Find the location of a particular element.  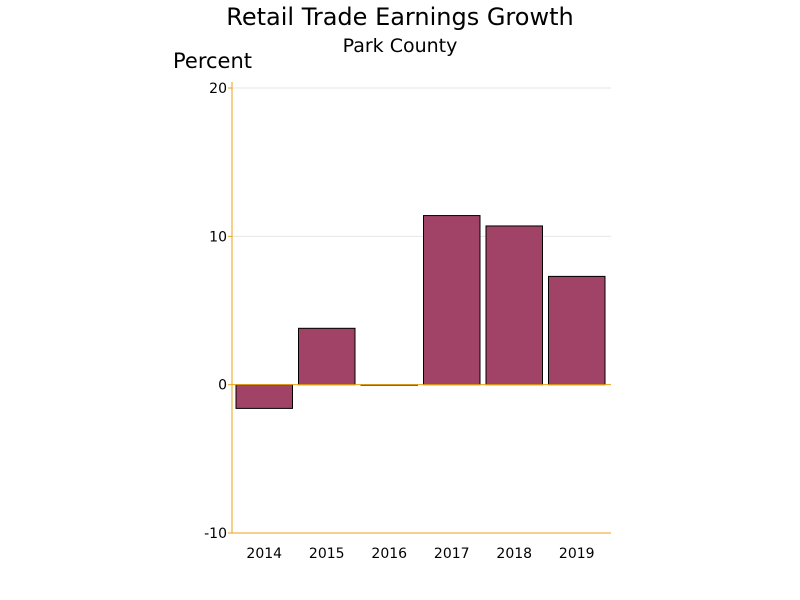

y-tick-label: 0 is located at coordinates (222, 386).